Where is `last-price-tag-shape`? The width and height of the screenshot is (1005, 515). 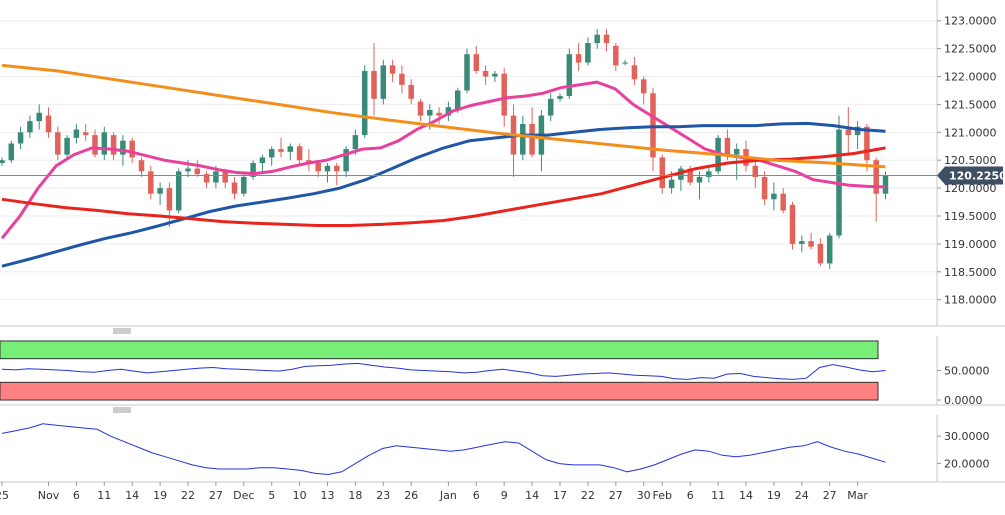 last-price-tag-shape is located at coordinates (970, 175).